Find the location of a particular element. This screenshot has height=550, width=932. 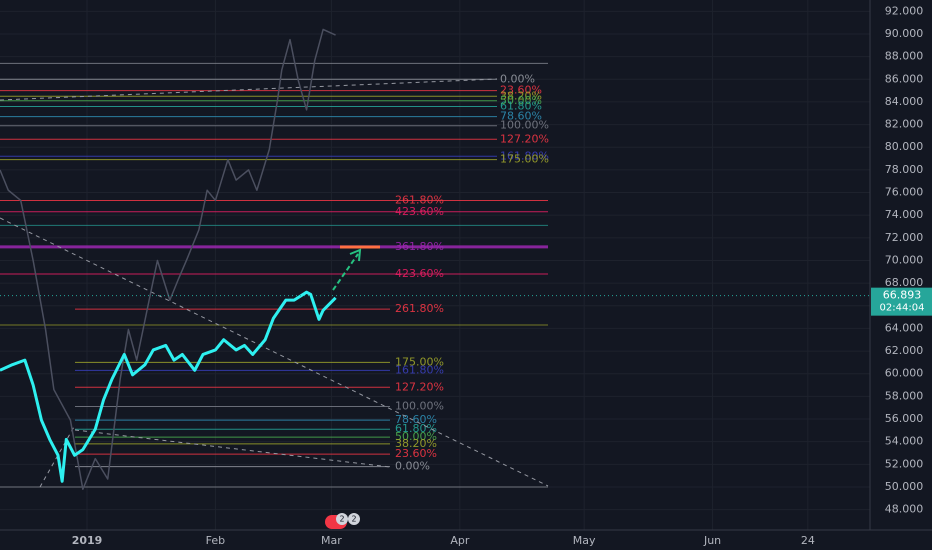

y-tick-label: 52.000 is located at coordinates (904, 463).